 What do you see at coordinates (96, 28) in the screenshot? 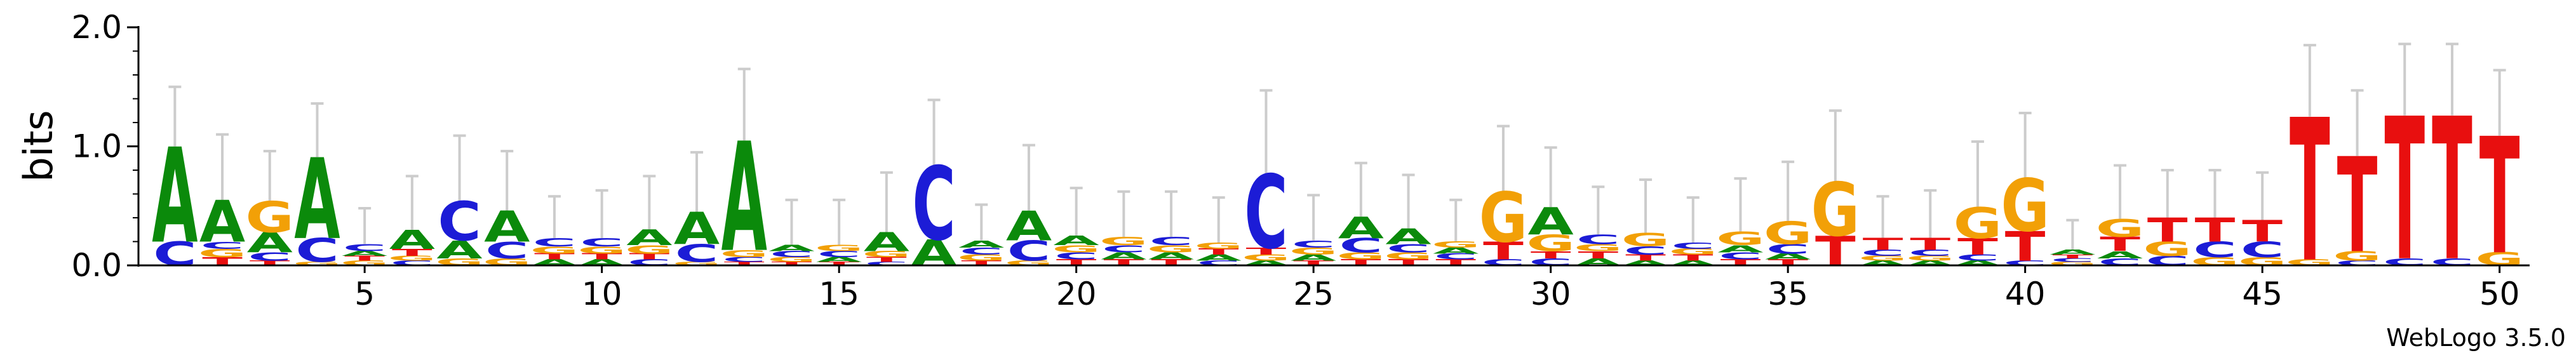
I see `y-tick-label: 2.0` at bounding box center [96, 28].